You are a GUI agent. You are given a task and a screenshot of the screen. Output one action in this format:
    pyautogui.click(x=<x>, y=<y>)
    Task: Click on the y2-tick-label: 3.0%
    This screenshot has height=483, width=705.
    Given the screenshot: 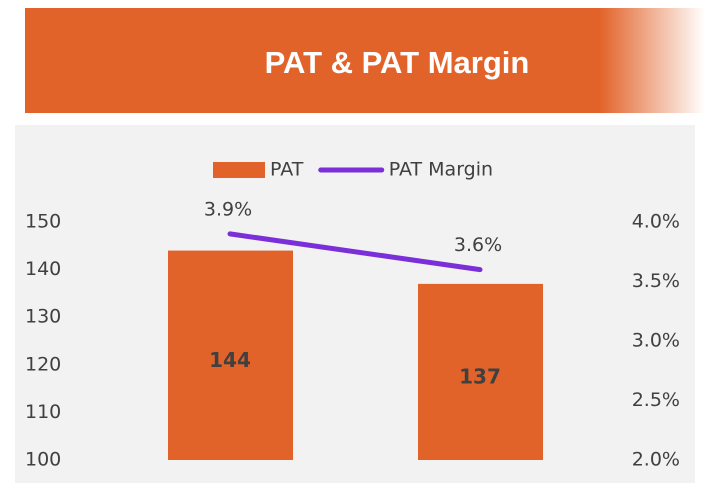 What is the action you would take?
    pyautogui.click(x=656, y=341)
    